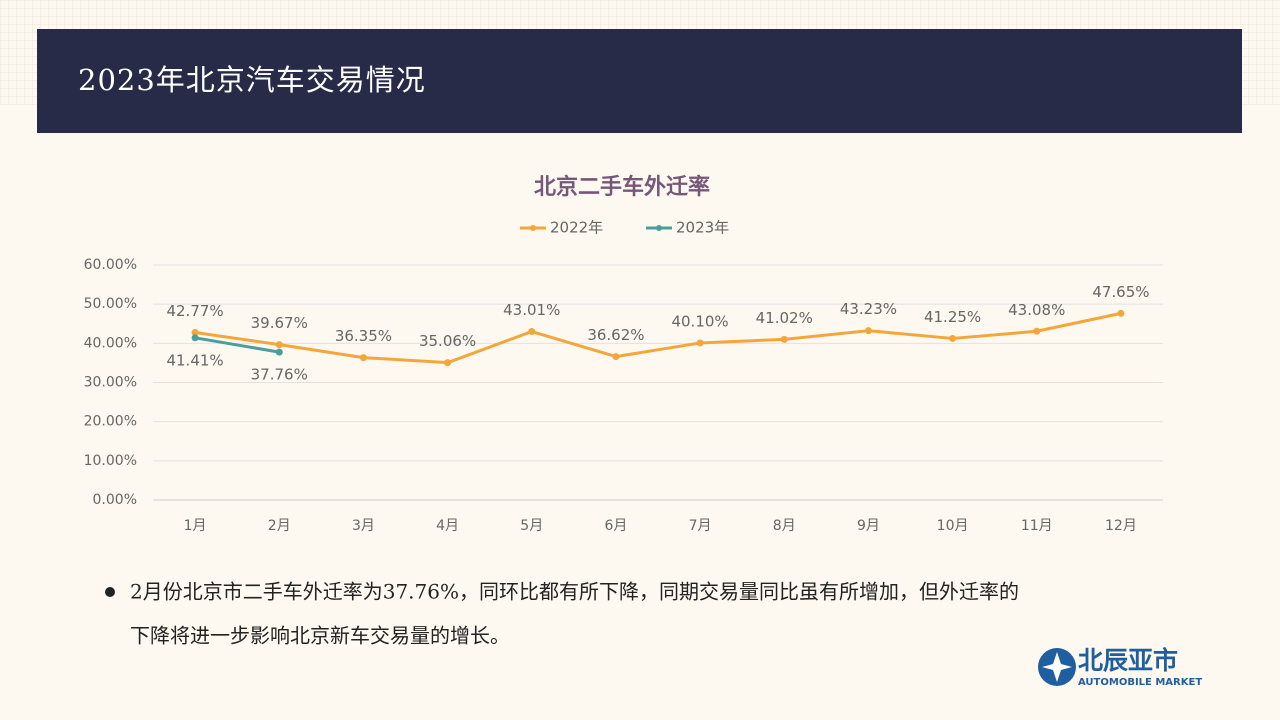 This screenshot has width=1280, height=720. Describe the element at coordinates (952, 317) in the screenshot. I see `data-label: 41.25%` at that location.